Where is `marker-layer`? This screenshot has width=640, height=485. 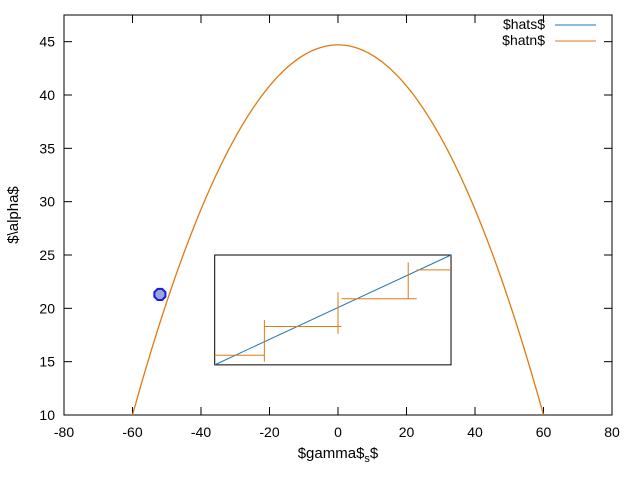 marker-layer is located at coordinates (160, 294).